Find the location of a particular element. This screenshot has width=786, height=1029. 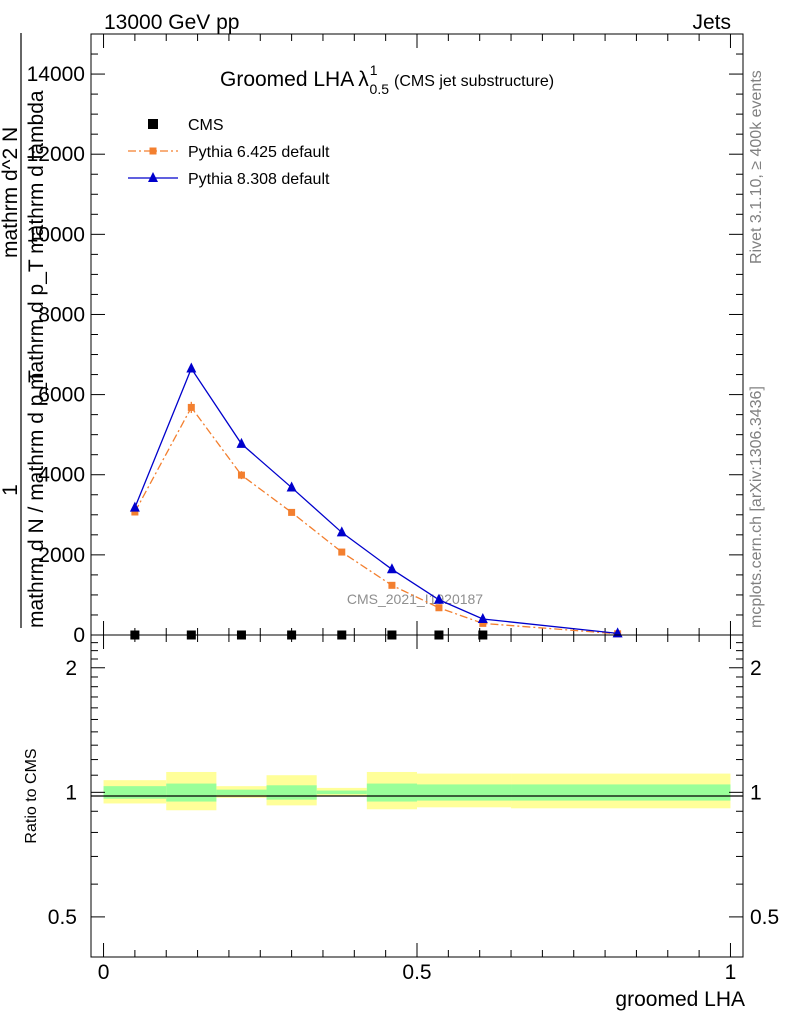

rivet-version-label: Rivet 3.1.10, ≥ 400k events is located at coordinates (756, 167).